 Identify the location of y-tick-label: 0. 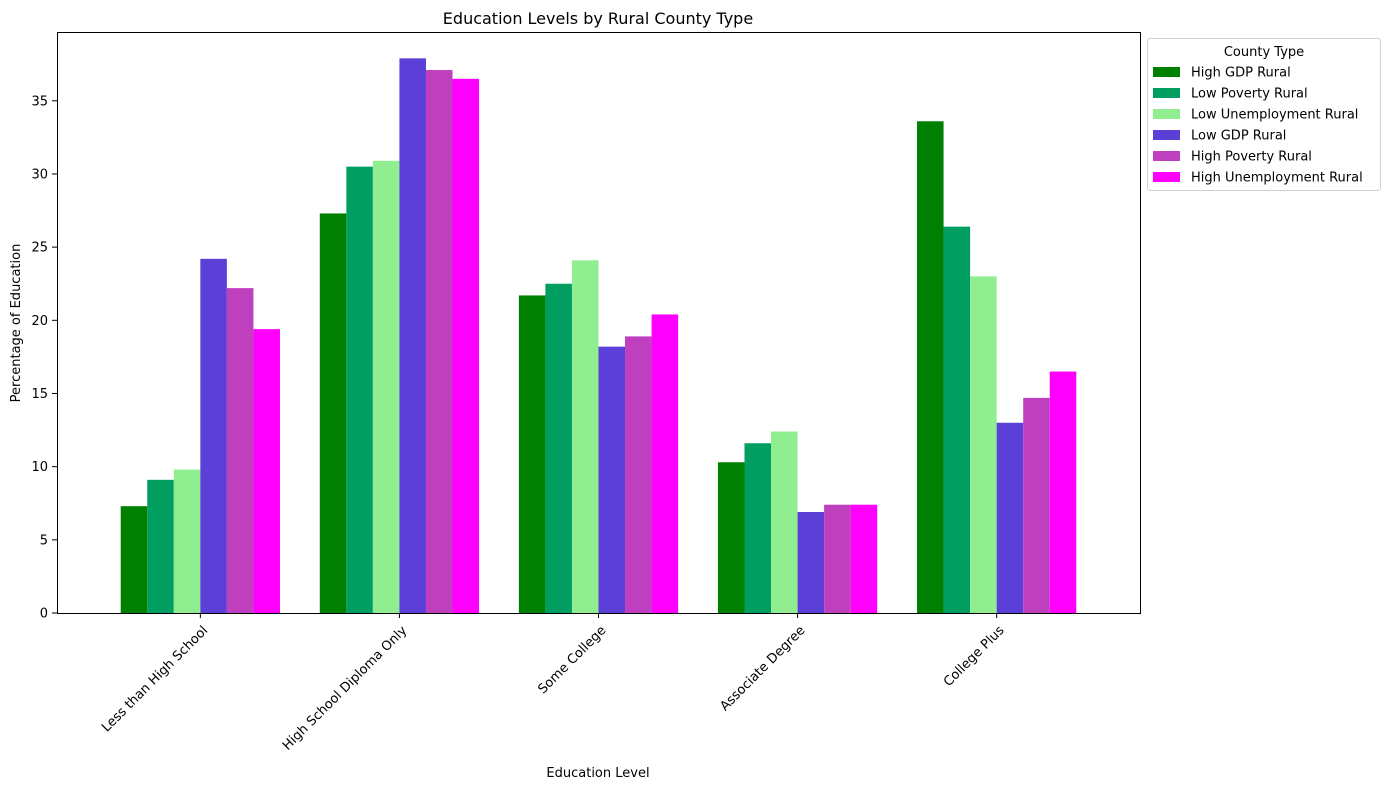
(44, 614).